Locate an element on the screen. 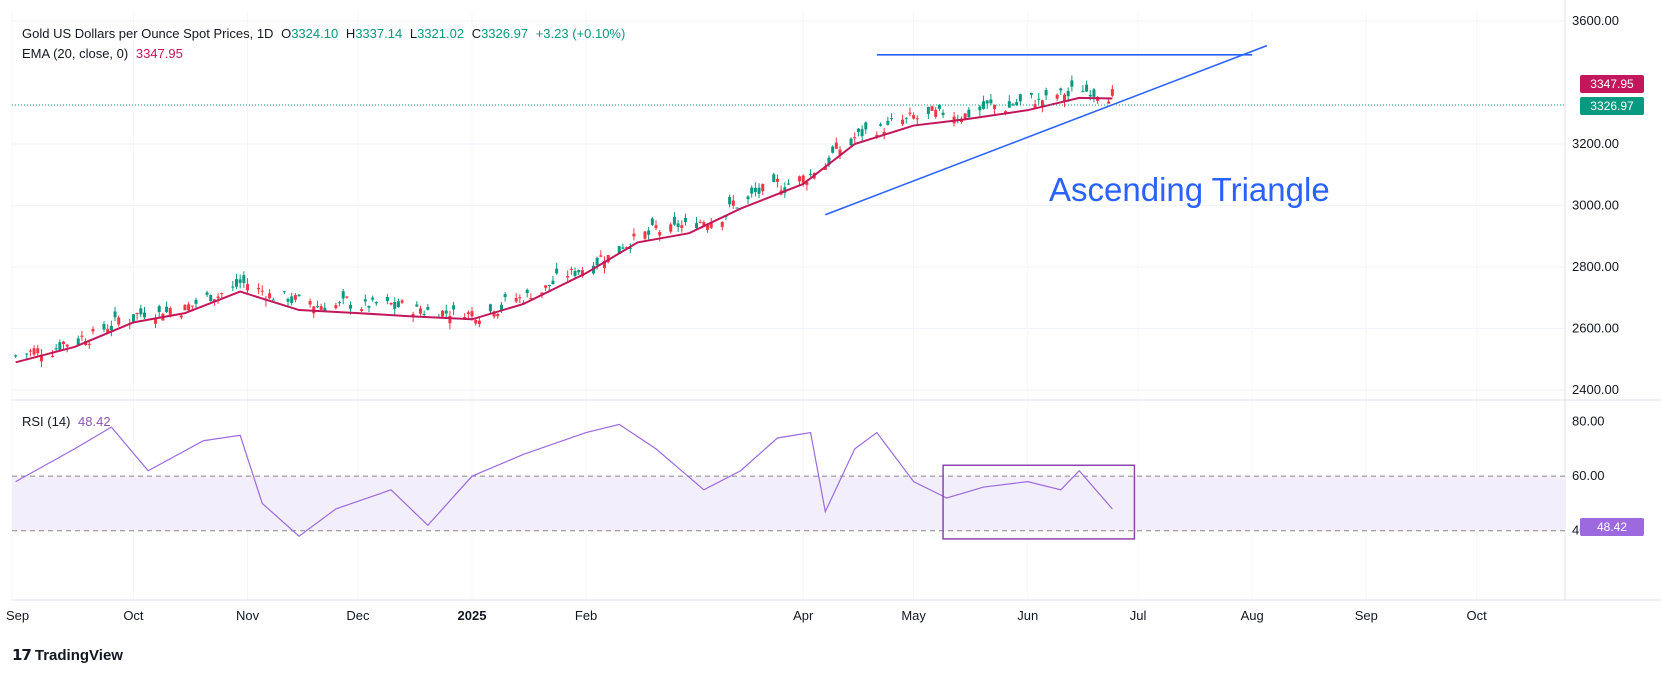 The image size is (1661, 676). ema-label: EMA (20, close, 0) is located at coordinates (75, 53).